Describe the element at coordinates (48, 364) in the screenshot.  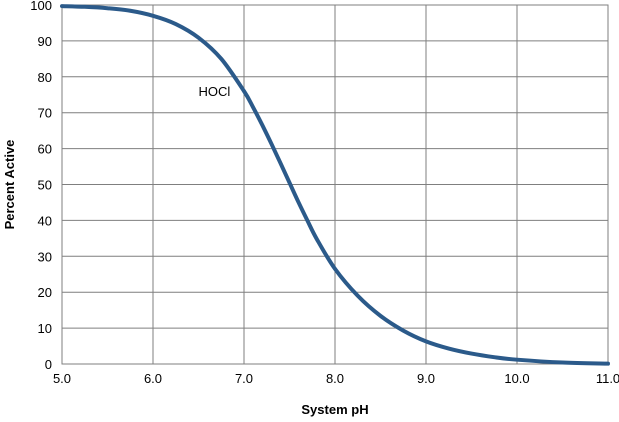
I see `y-tick-label: 0` at that location.